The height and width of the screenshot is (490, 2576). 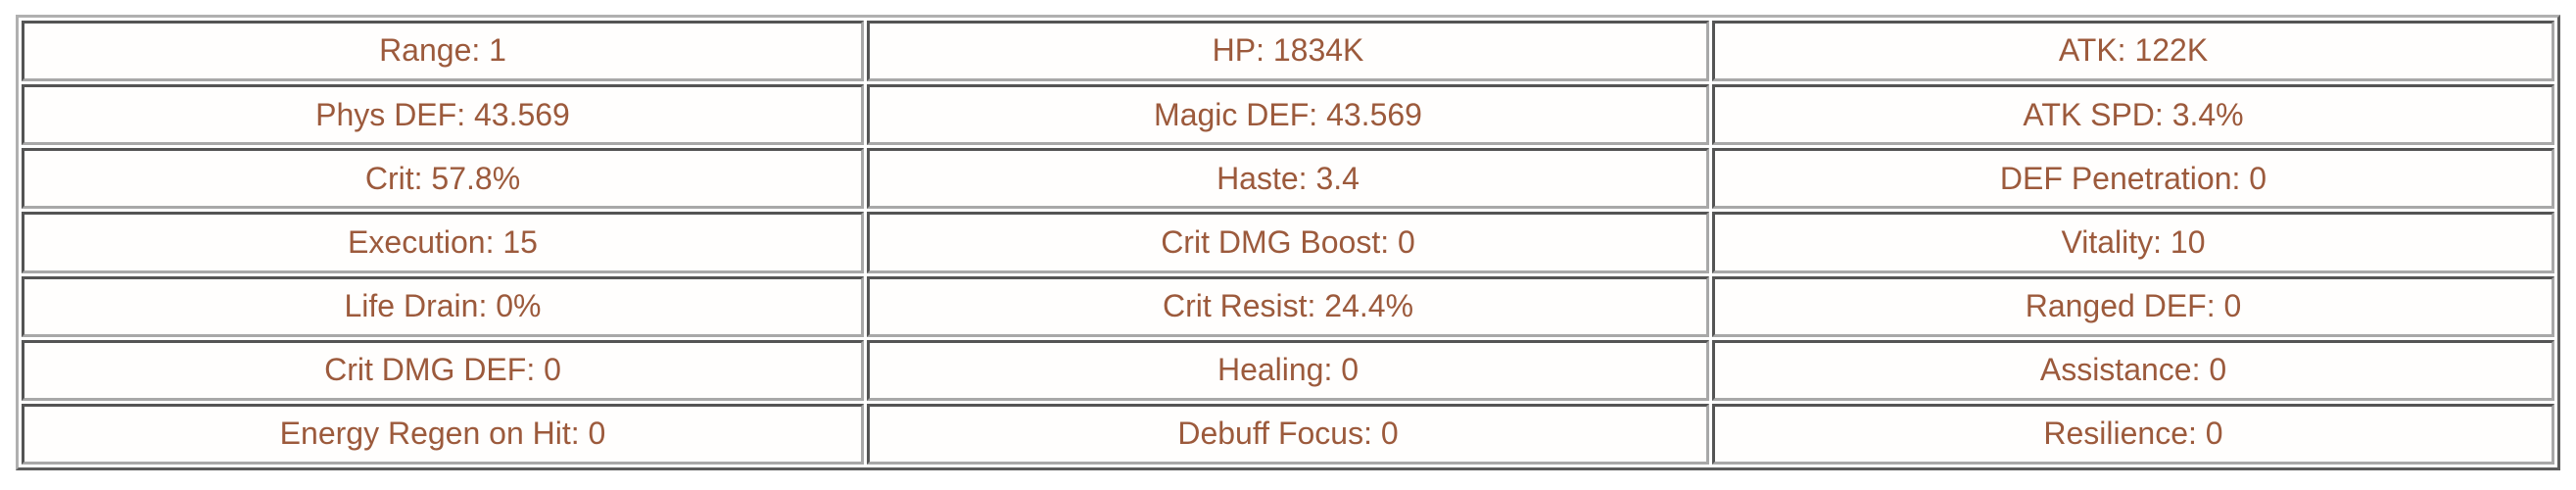 What do you see at coordinates (443, 242) in the screenshot?
I see `stat-cell-execution: Execution: 15` at bounding box center [443, 242].